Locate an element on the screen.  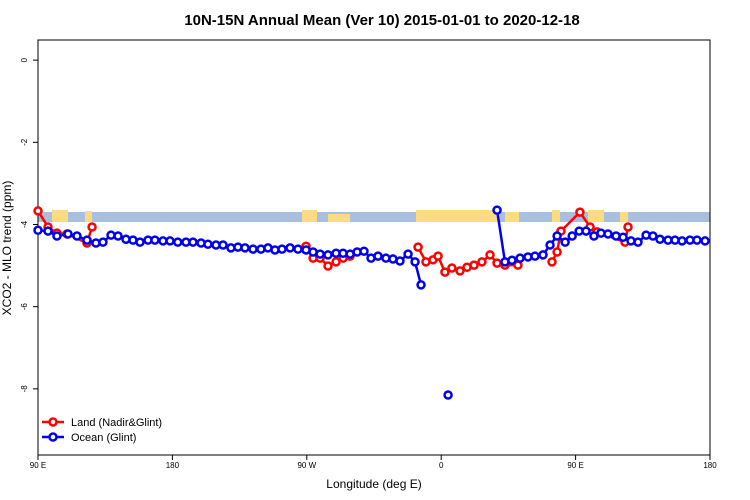
map-strip is located at coordinates (374, 216).